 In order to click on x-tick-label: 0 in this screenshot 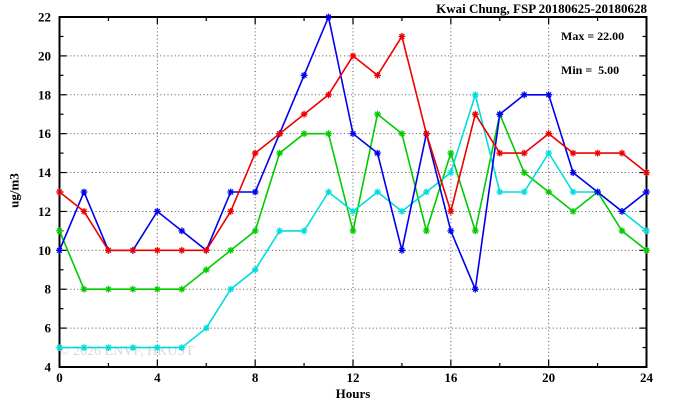, I will do `click(59, 377)`.